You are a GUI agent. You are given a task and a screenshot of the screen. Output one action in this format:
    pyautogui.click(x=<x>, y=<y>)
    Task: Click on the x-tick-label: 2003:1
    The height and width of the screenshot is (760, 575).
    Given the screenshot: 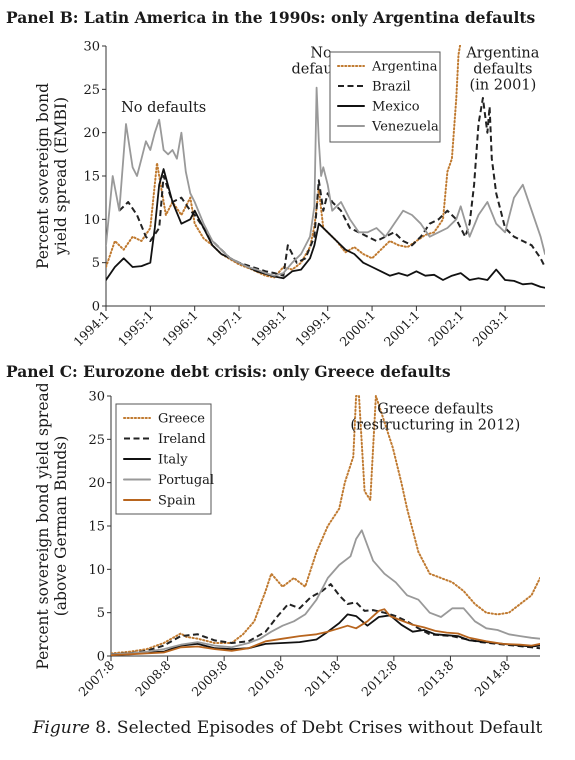 What is the action you would take?
    pyautogui.click(x=491, y=329)
    